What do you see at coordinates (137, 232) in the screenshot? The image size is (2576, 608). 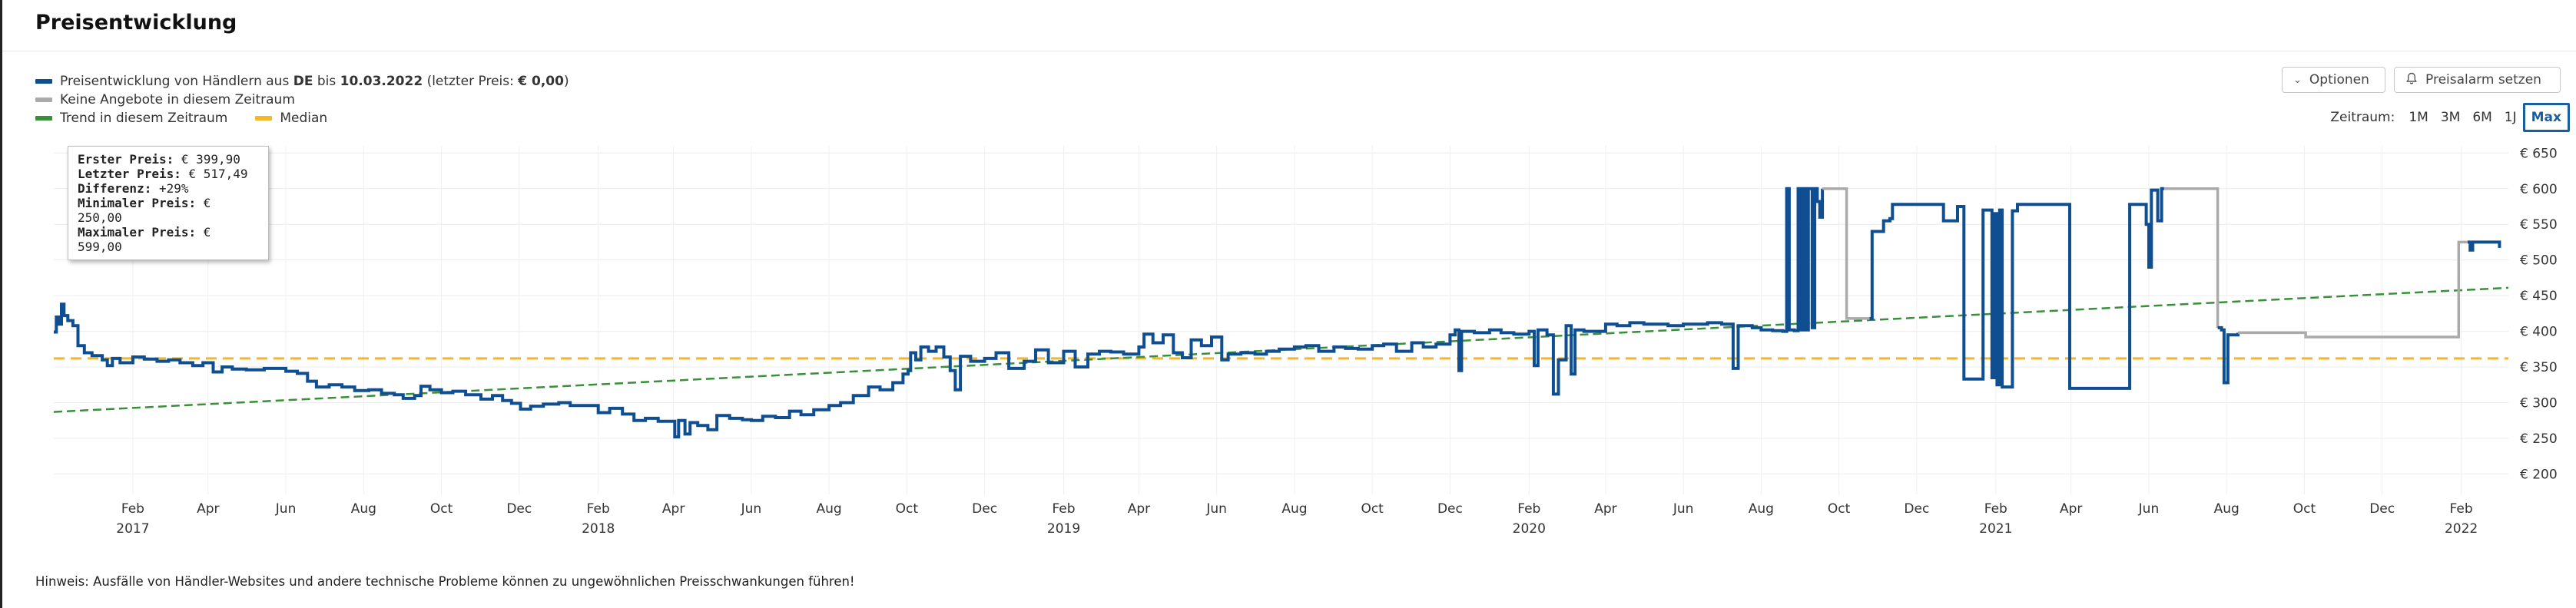 I see `max-price-label: Maximaler Preis:` at bounding box center [137, 232].